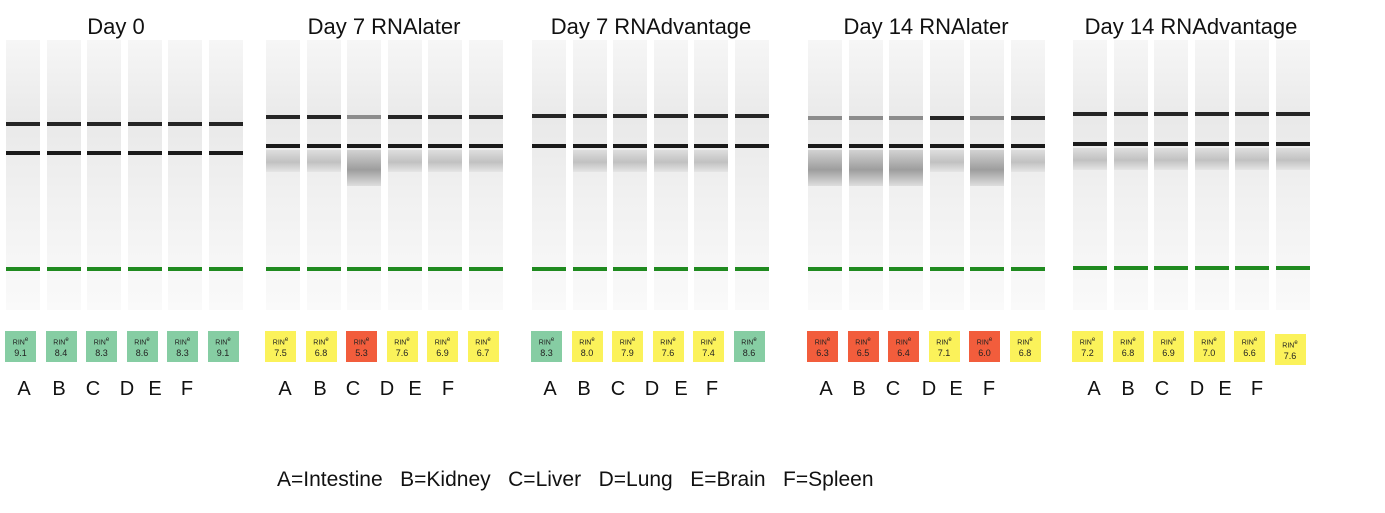  Describe the element at coordinates (1249, 346) in the screenshot. I see `rin-badge: RINe 6.6` at that location.